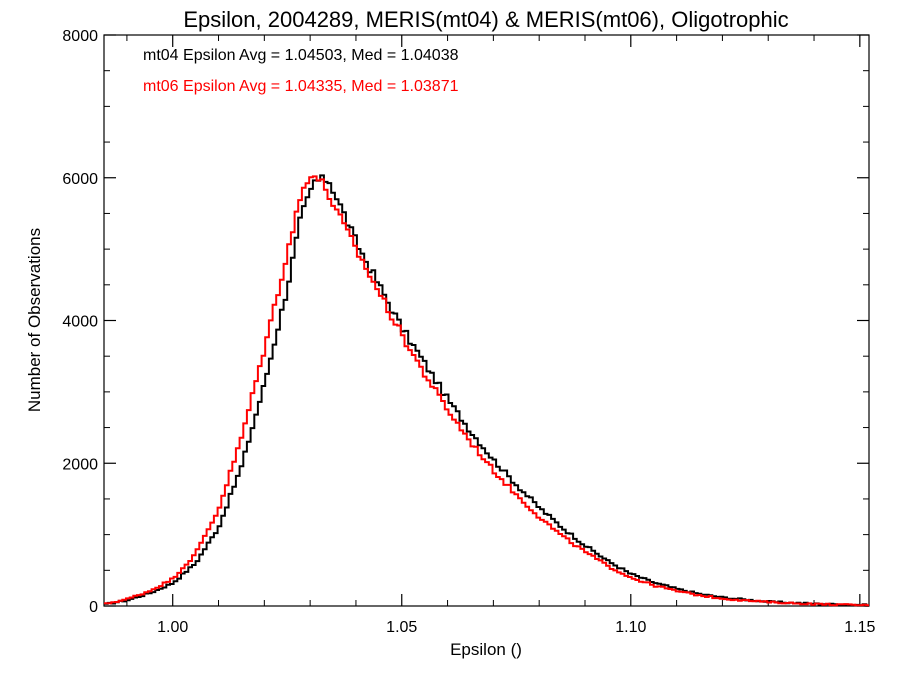 This screenshot has width=900, height=675. What do you see at coordinates (401, 627) in the screenshot?
I see `x-tick-label: 1.05` at bounding box center [401, 627].